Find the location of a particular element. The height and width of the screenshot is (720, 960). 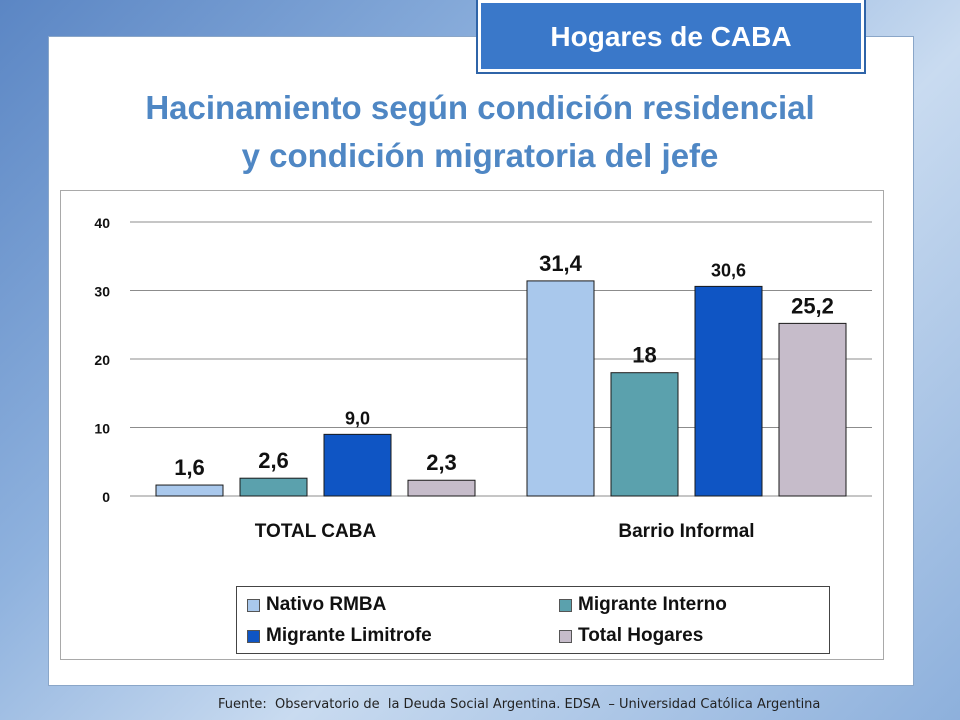

y-tick-label: 30 is located at coordinates (102, 292).